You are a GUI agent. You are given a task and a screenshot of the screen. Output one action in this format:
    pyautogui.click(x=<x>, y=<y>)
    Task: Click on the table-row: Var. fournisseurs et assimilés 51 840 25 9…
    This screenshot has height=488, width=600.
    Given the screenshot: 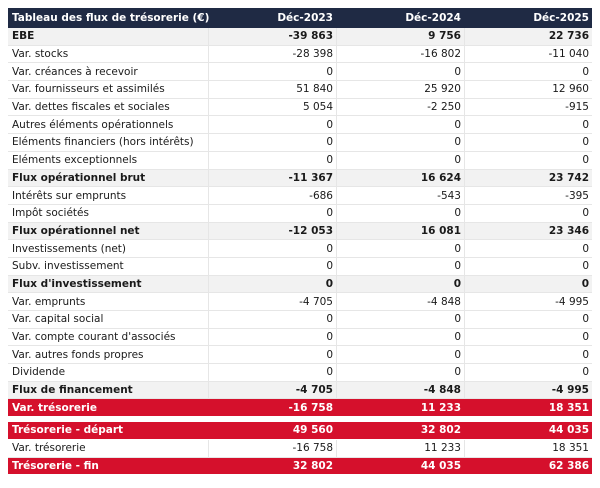 What is the action you would take?
    pyautogui.click(x=300, y=90)
    